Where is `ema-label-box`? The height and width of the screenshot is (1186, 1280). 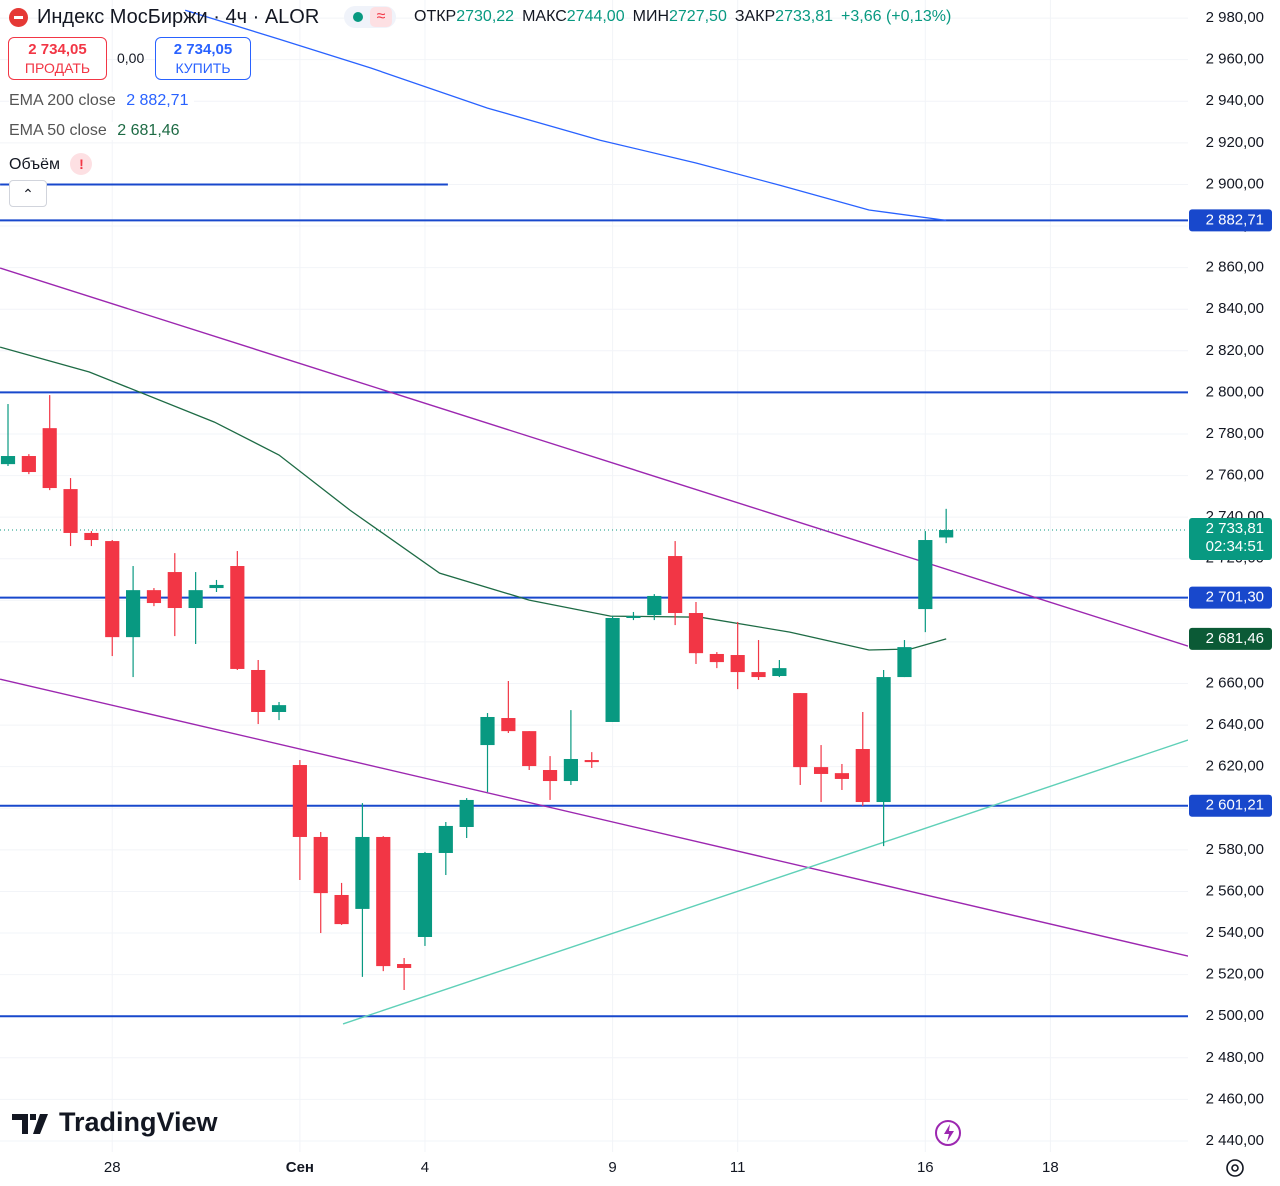 ema-label-box is located at coordinates (1230, 638).